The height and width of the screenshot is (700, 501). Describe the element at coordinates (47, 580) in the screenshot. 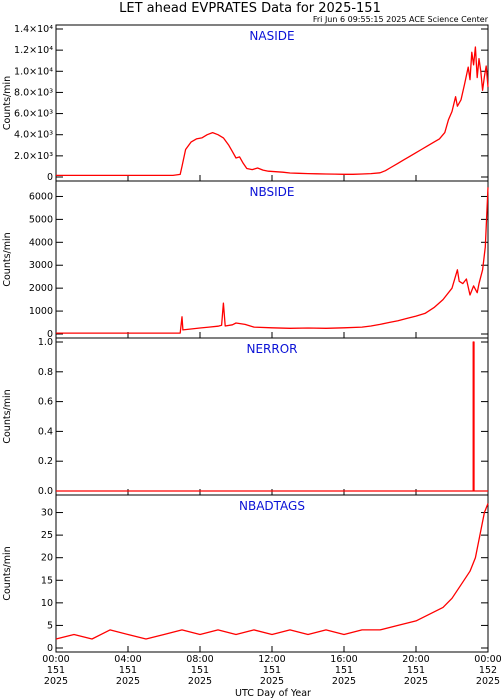

I see `y-tick-label: 15` at that location.